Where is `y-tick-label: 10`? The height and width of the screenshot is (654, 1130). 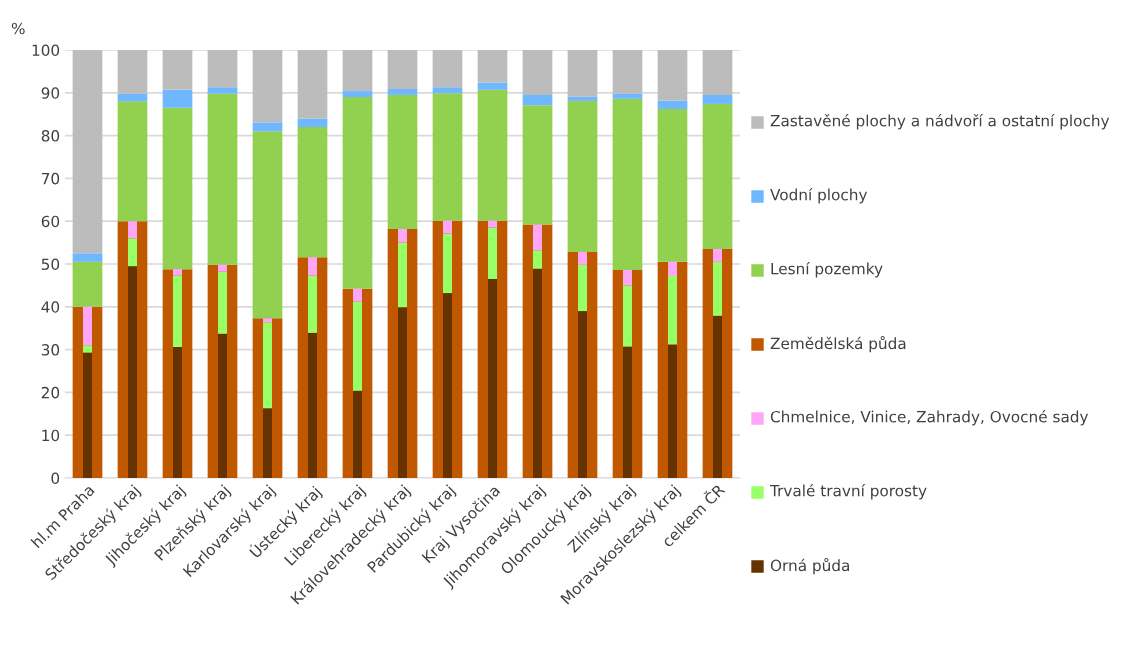
y-tick-label: 10 is located at coordinates (51, 435).